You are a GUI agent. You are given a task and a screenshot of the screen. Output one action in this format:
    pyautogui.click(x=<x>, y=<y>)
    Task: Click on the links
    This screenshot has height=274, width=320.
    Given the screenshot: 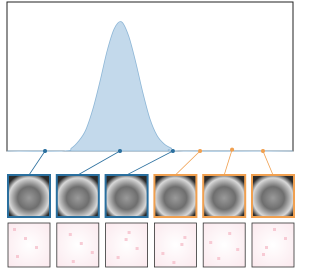 What is the action you would take?
    pyautogui.click(x=151, y=161)
    